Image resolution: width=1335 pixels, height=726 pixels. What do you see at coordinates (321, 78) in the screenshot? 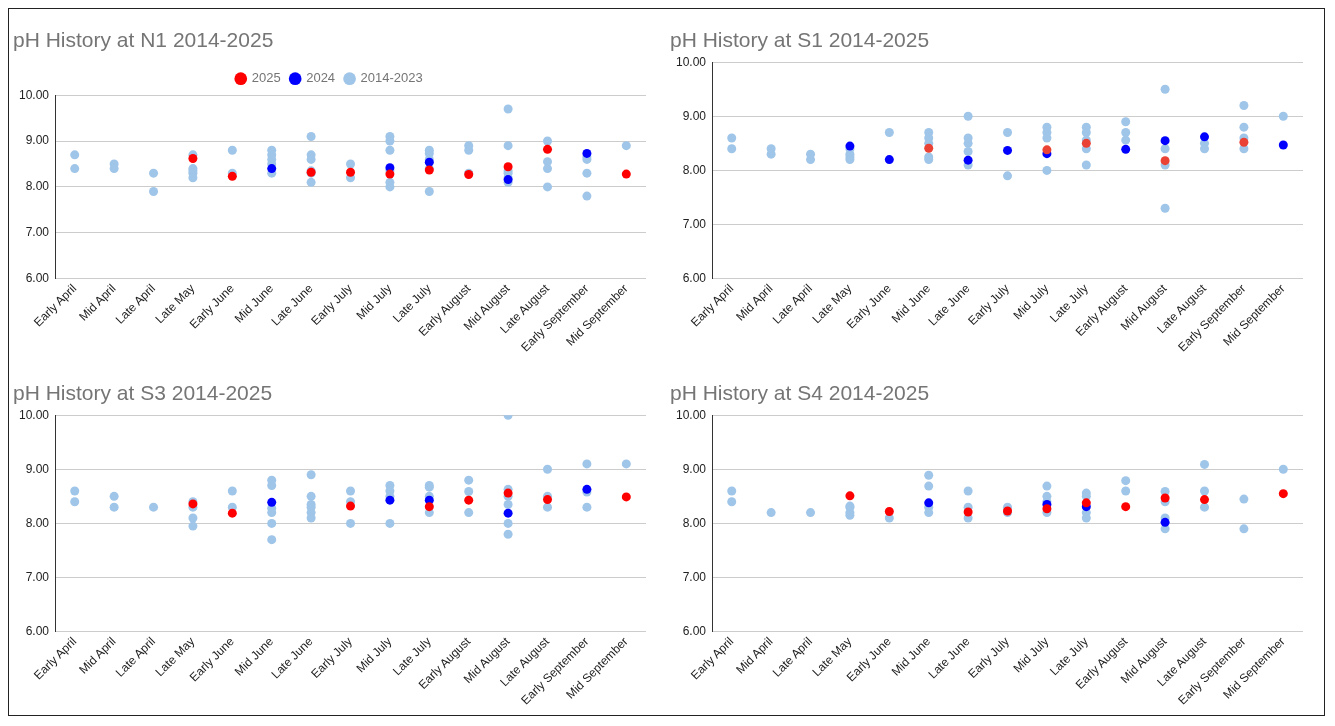
I see `legend-label: 2024` at bounding box center [321, 78].